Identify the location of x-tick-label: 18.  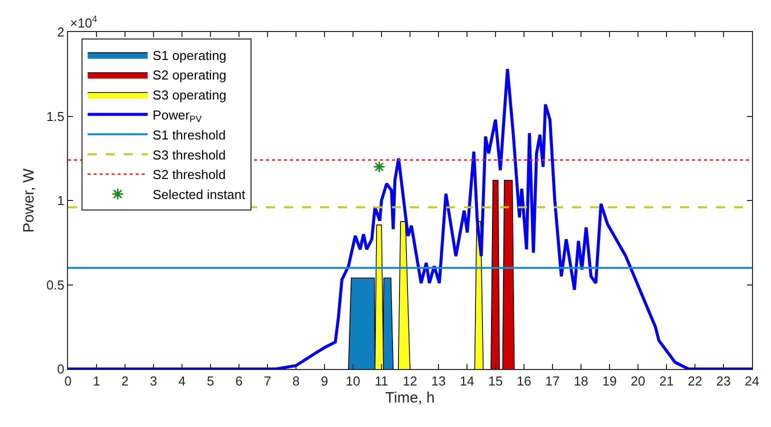
(581, 381).